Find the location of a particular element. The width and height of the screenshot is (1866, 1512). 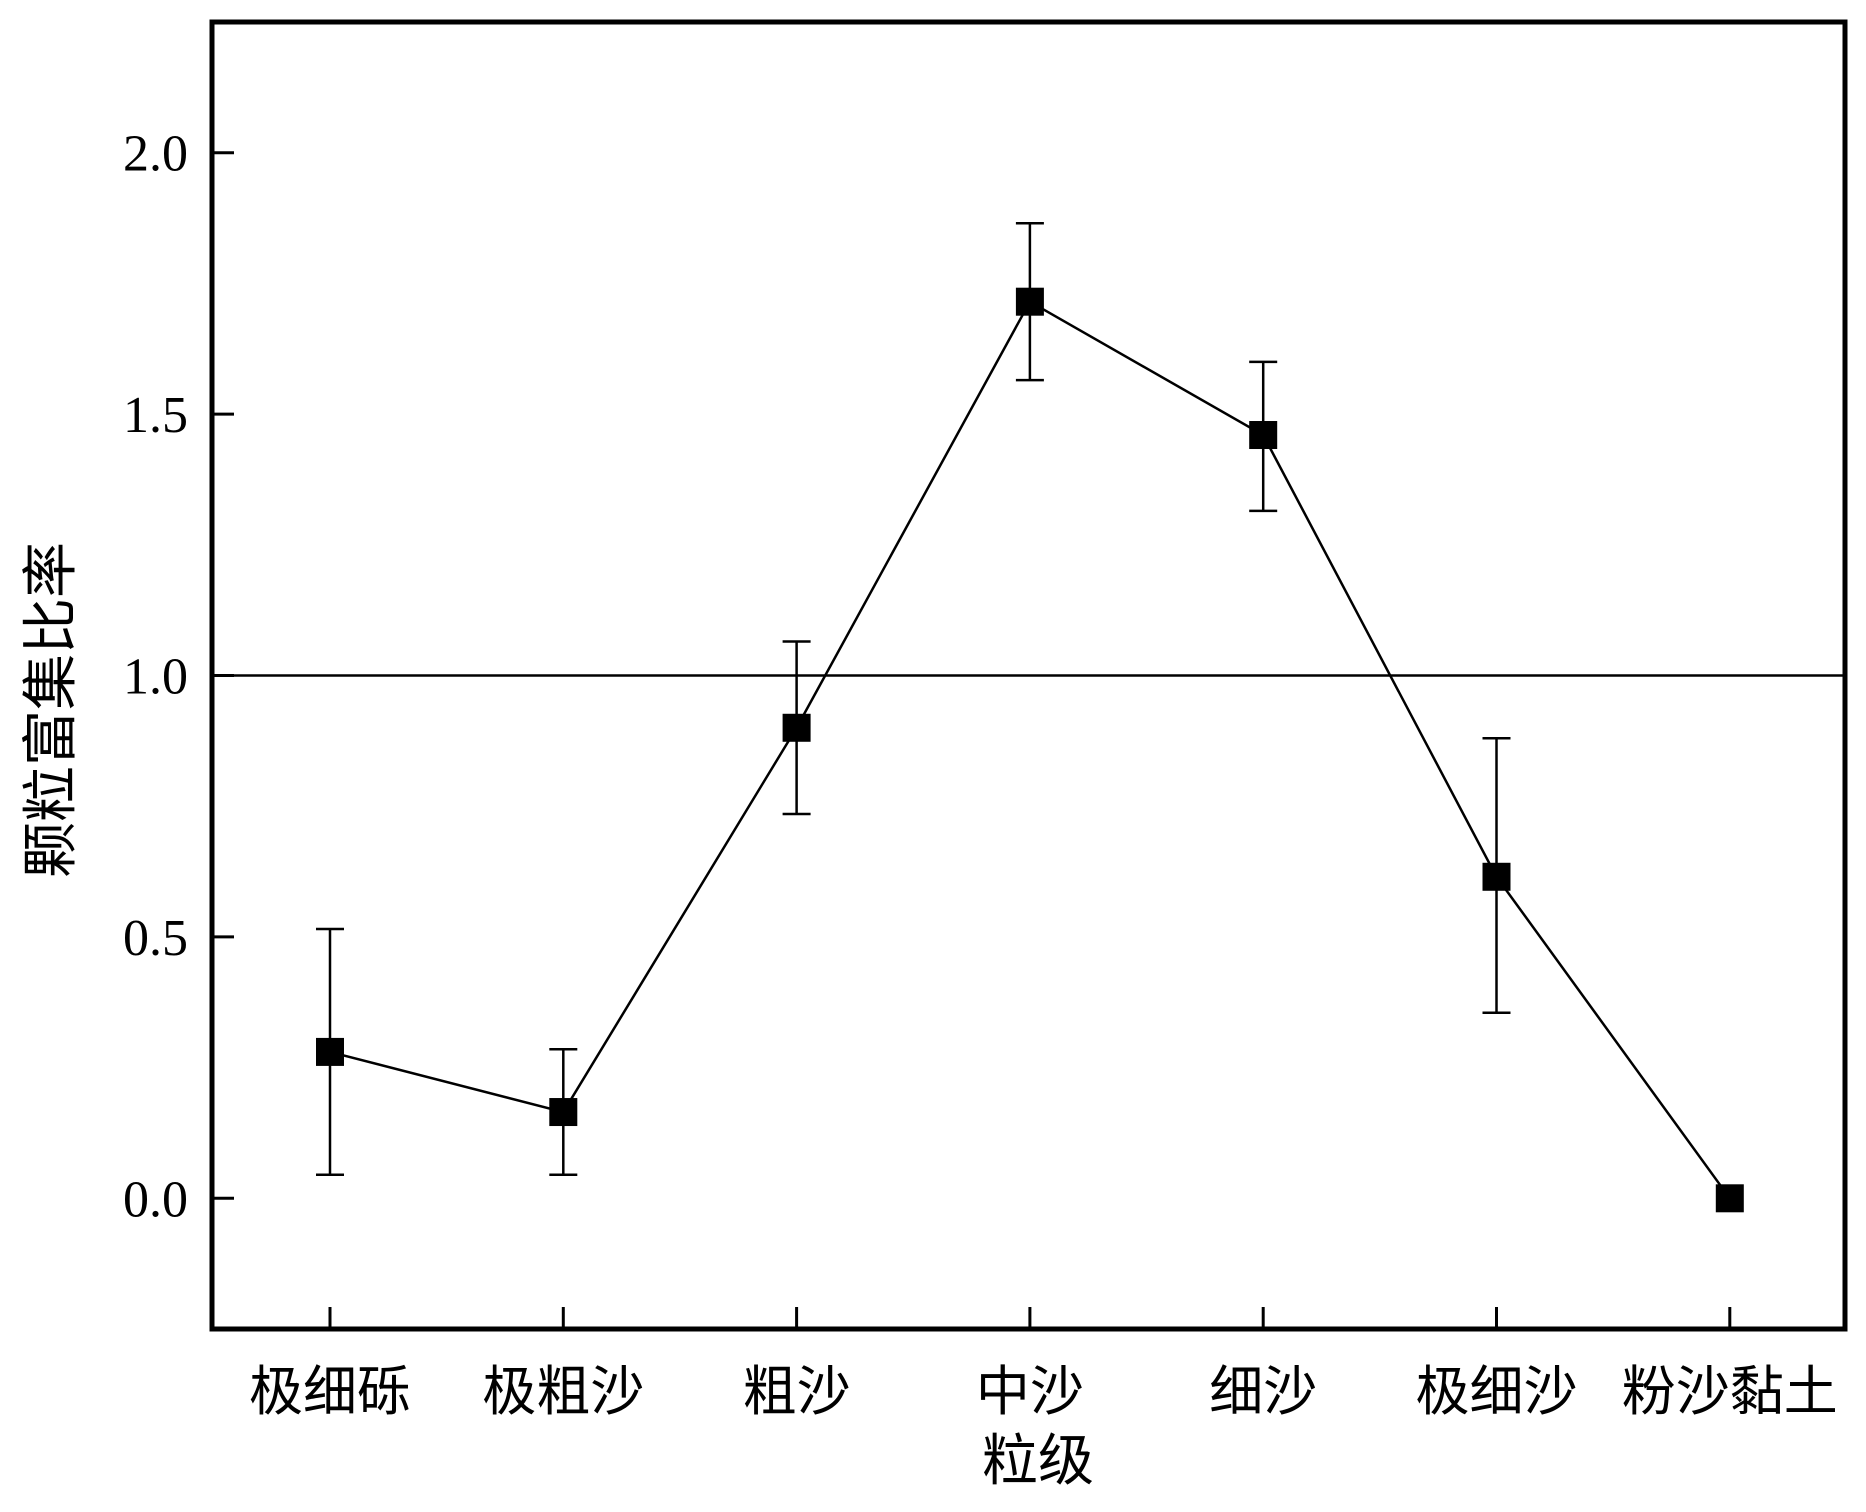

x-category-label: 中沙 is located at coordinates (1030, 1391).